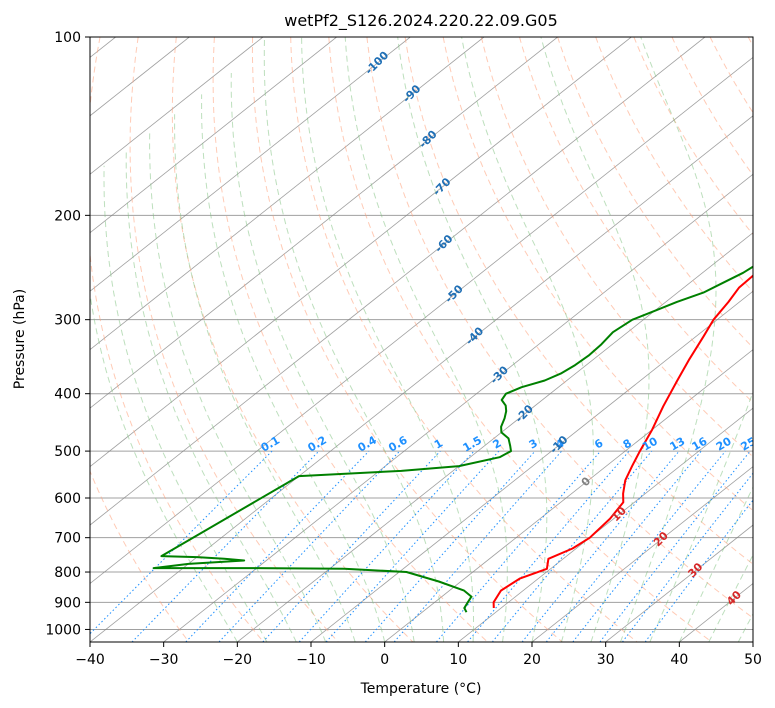 This screenshot has width=775, height=708. I want to click on dry-adiabat-label: -60, so click(443, 243).